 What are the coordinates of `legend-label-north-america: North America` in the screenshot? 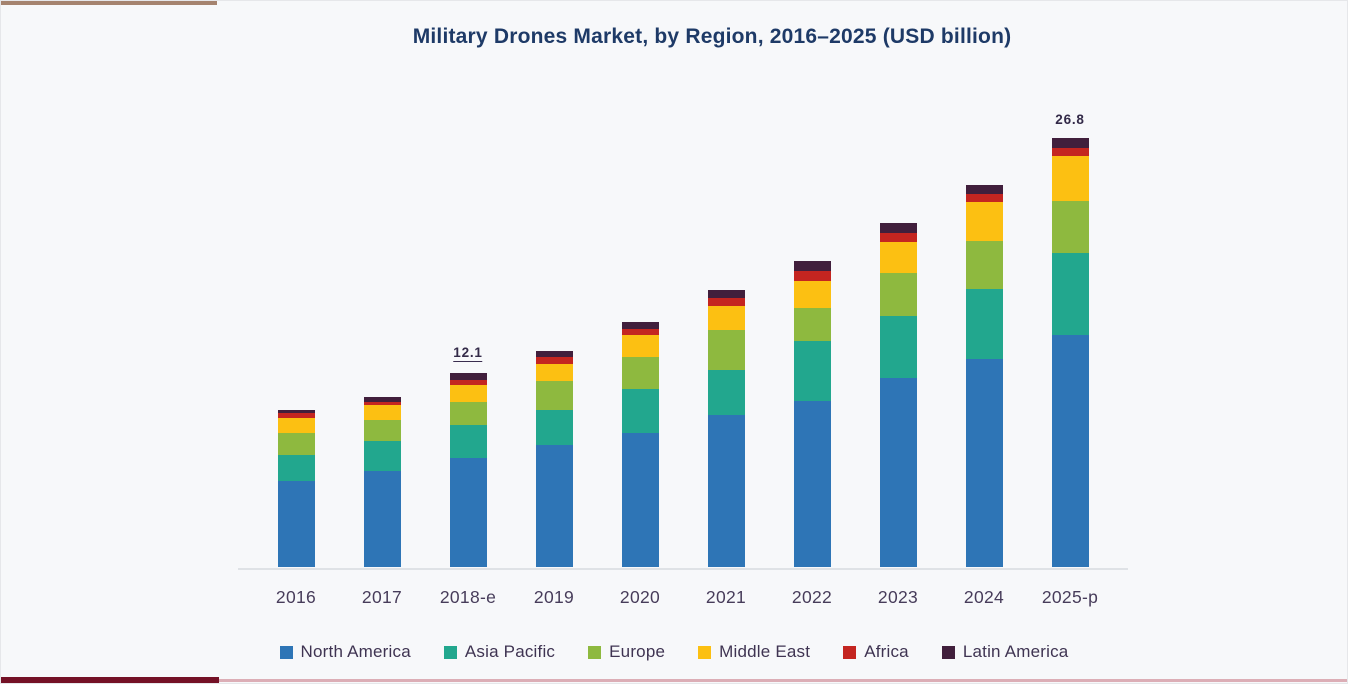 It's located at (355, 651).